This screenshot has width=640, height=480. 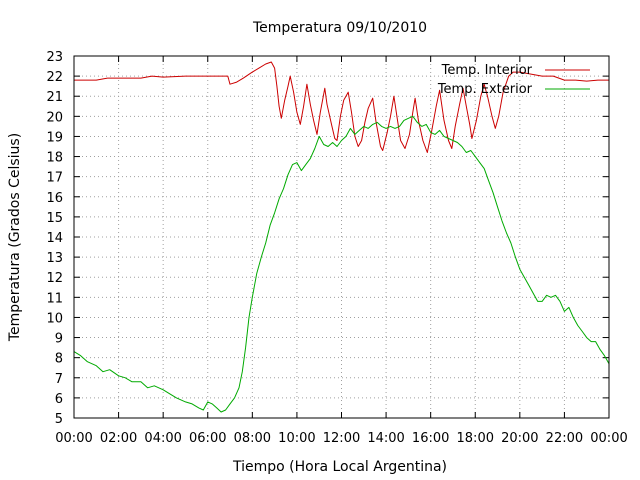 What do you see at coordinates (54, 57) in the screenshot?
I see `y-tick-label: 23` at bounding box center [54, 57].